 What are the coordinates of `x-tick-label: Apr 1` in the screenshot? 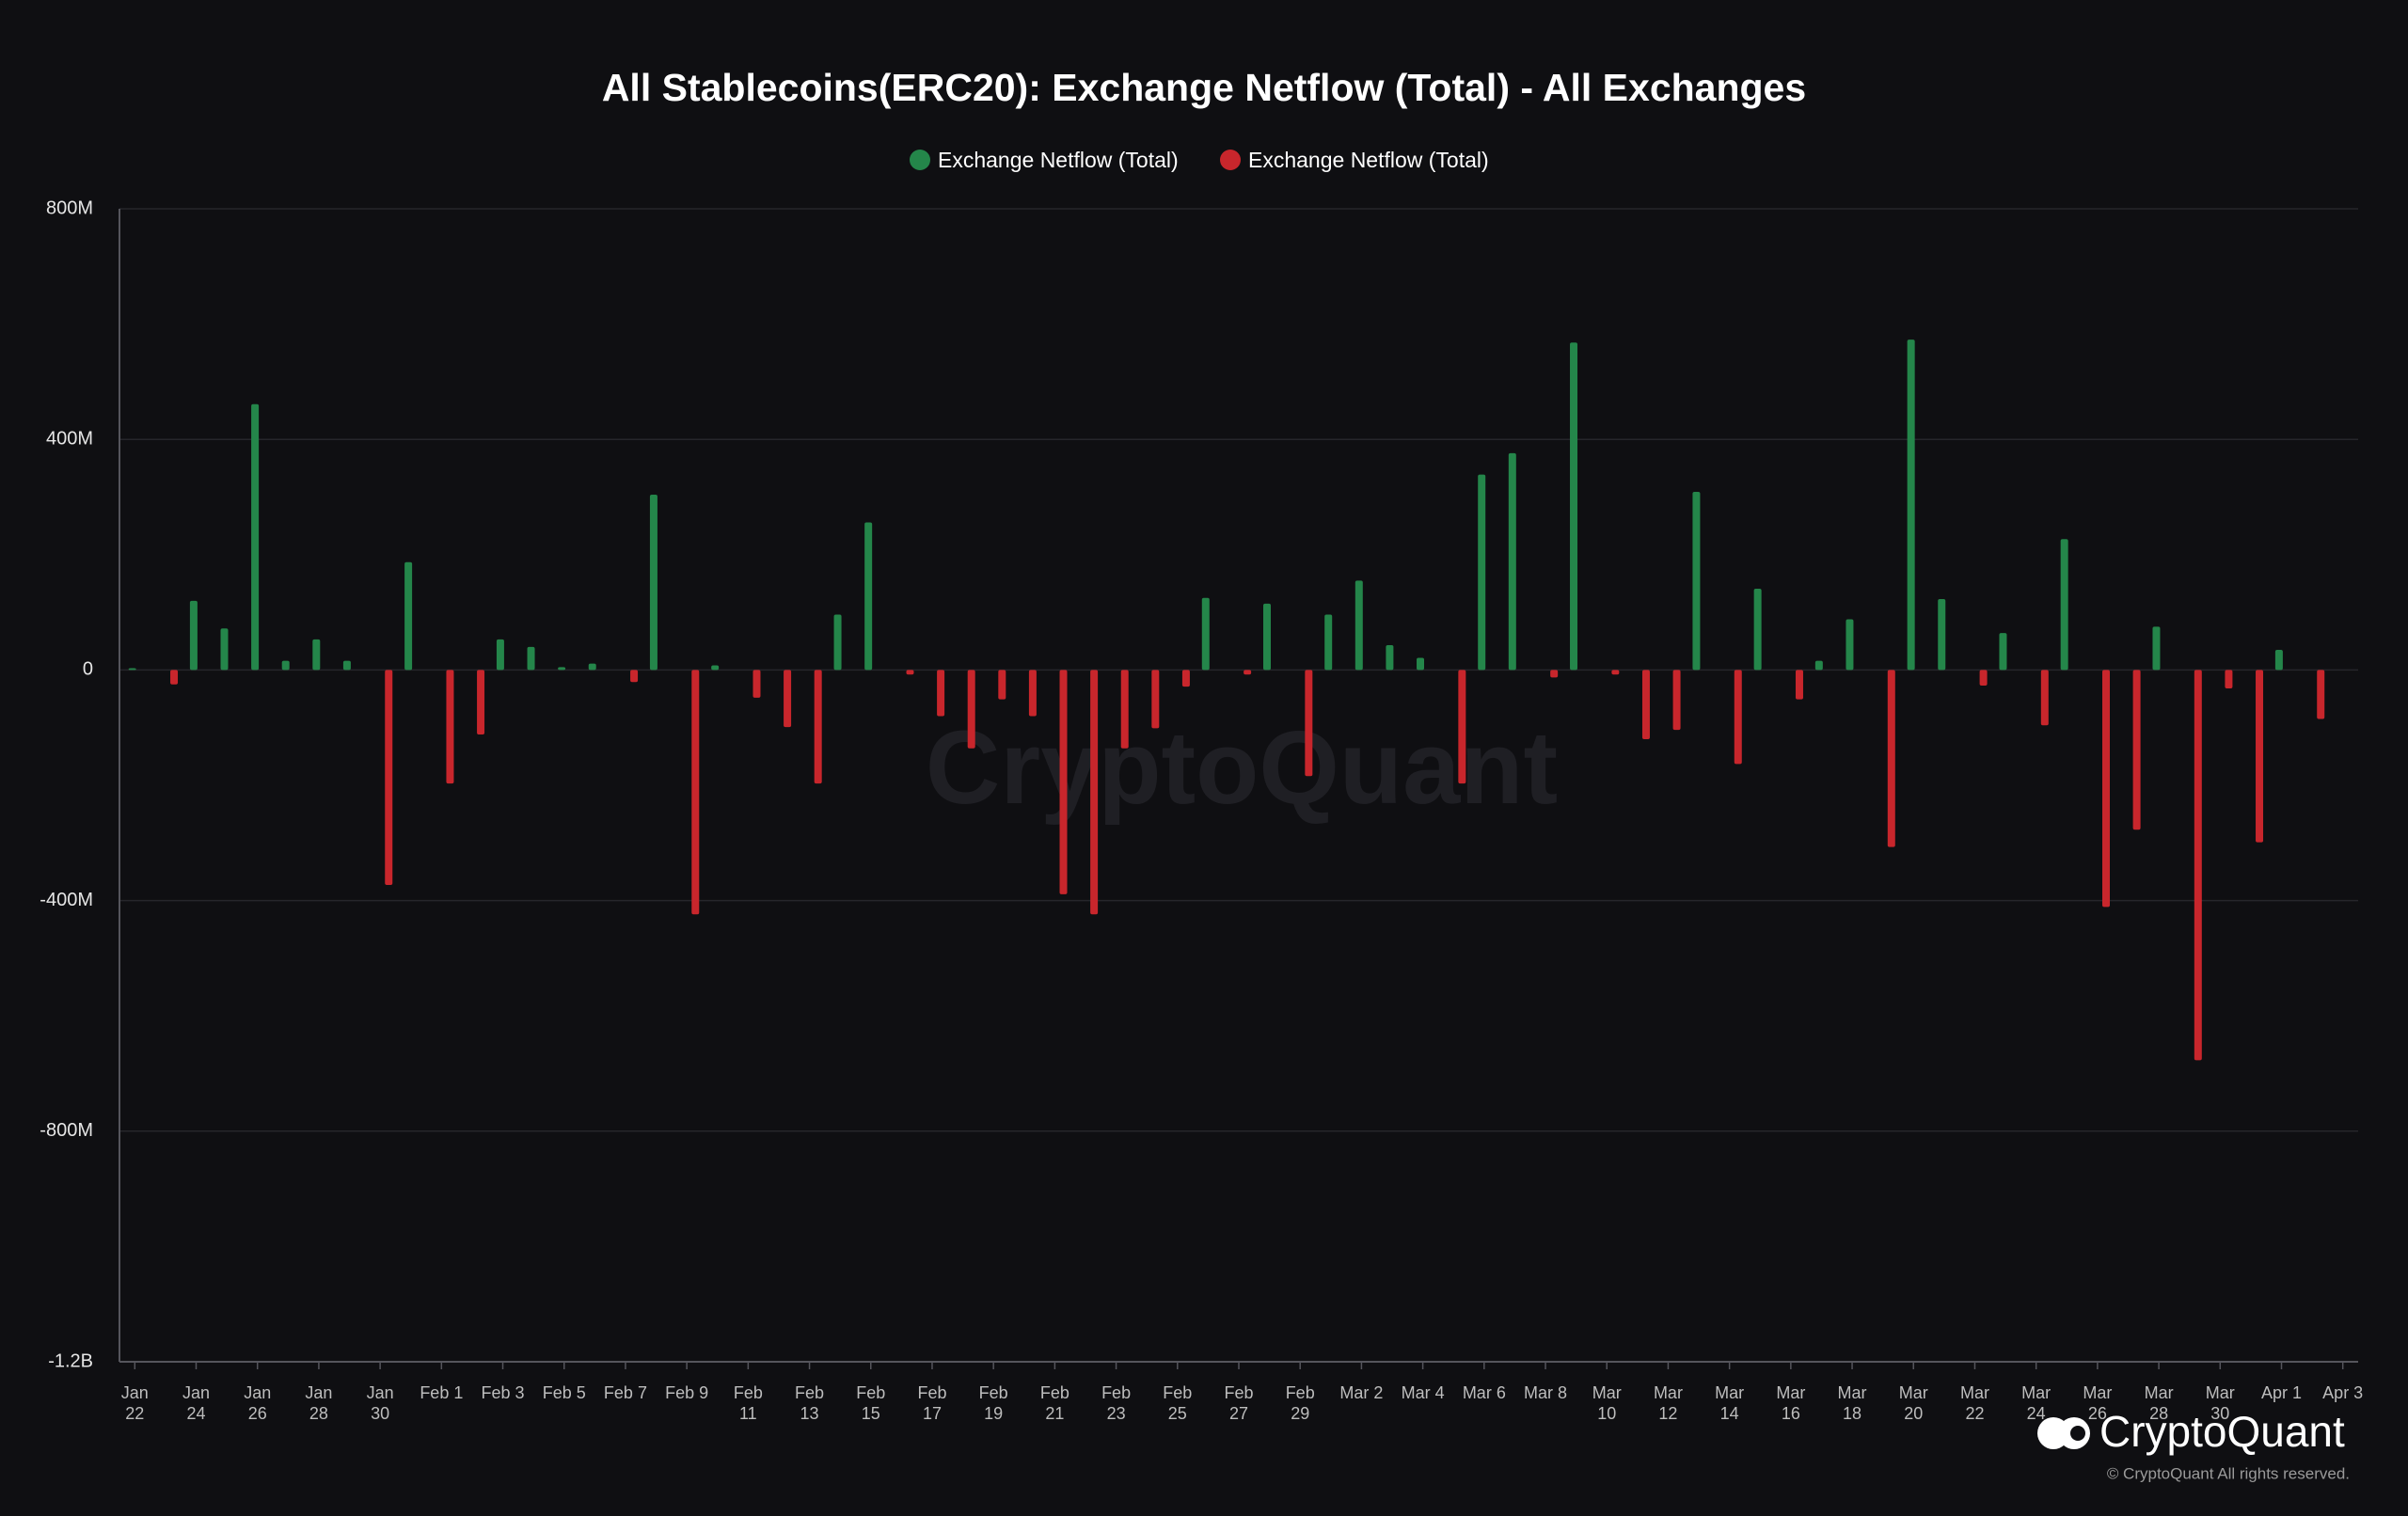 It's located at (2281, 1392).